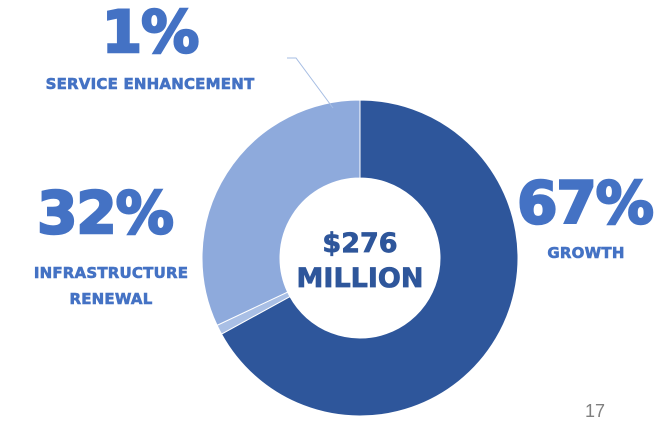  I want to click on category-label-infrastructure-renewal: INFRASTRUCTURE RENEWAL, so click(111, 286).